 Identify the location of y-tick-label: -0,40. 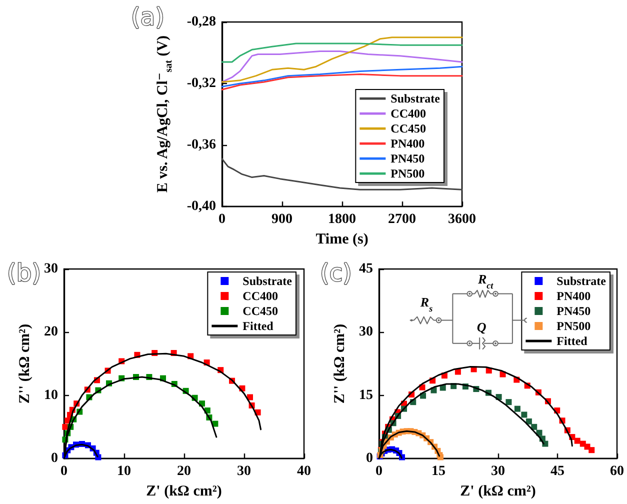
(201, 206).